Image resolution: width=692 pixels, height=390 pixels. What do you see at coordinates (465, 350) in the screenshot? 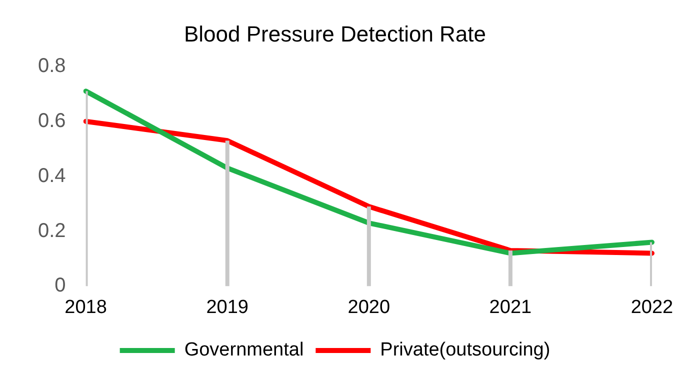
I see `legend-label: Private(outsourcing)` at bounding box center [465, 350].